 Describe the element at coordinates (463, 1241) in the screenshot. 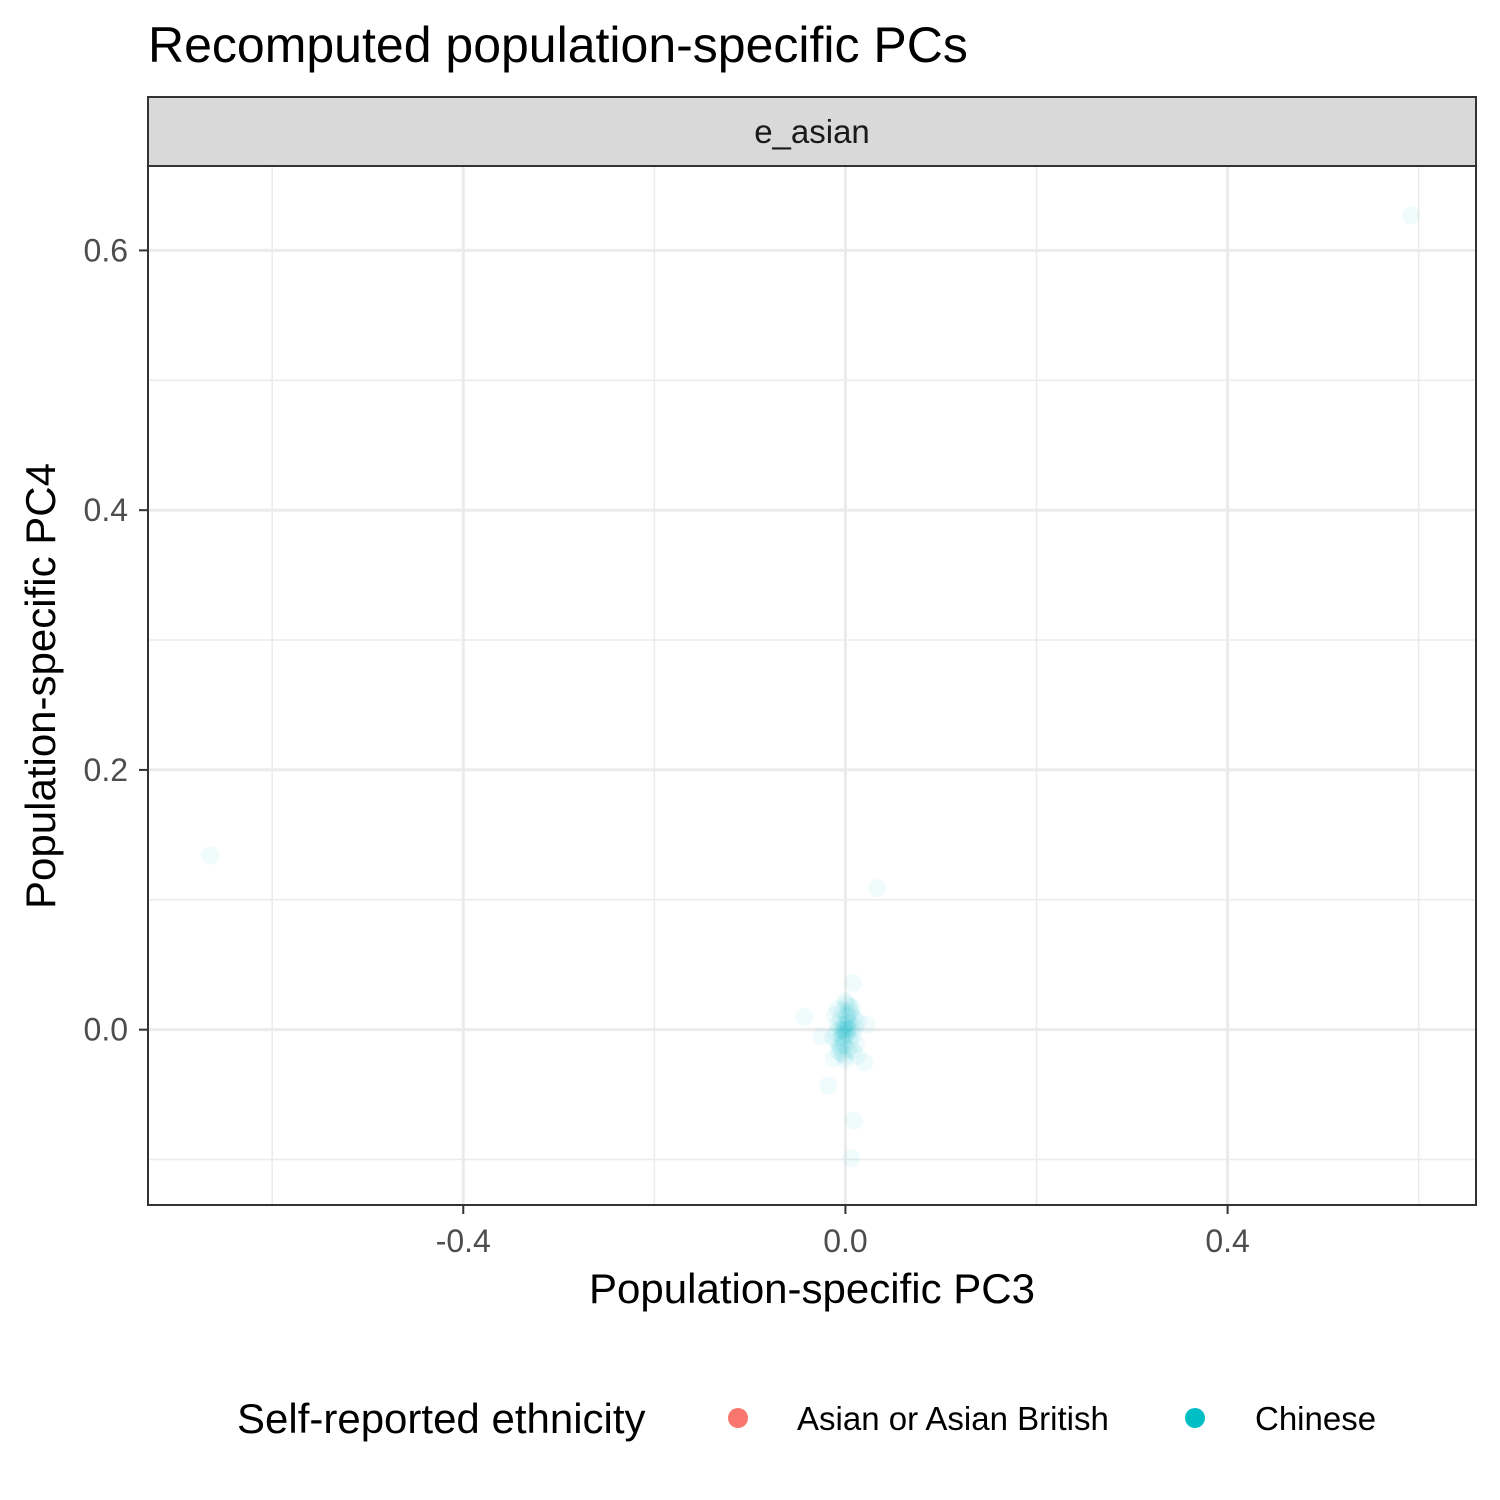

I see `x-tick-label: -0.4` at that location.